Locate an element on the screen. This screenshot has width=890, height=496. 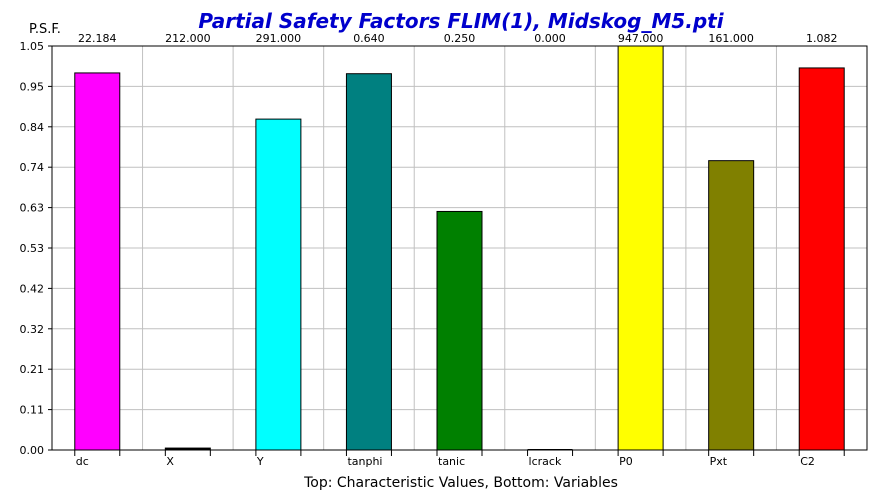
top-value-label: 1.082 is located at coordinates (822, 38).